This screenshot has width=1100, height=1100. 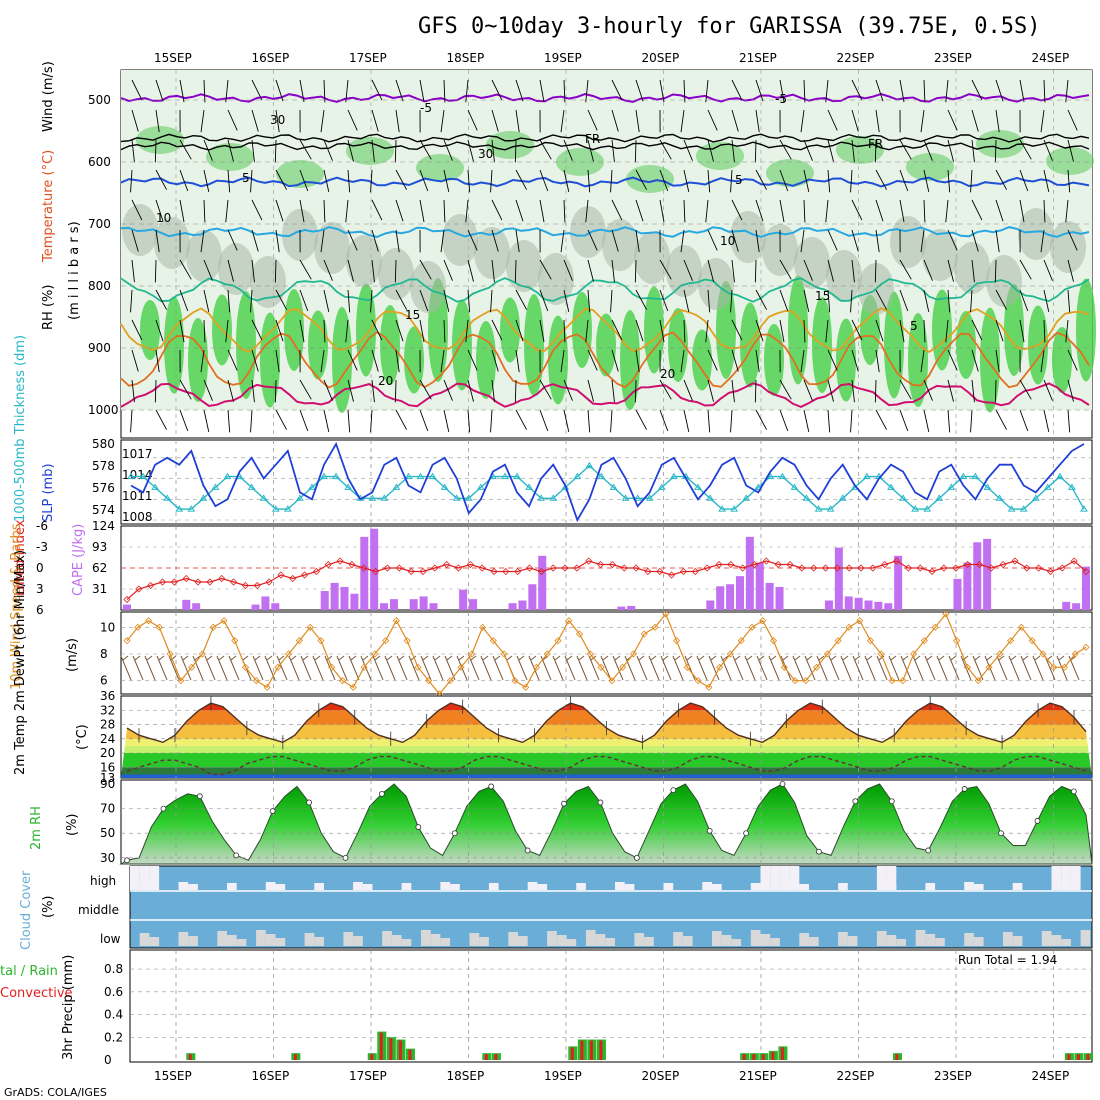 I want to click on temperature-contour-line, so click(x=605, y=290).